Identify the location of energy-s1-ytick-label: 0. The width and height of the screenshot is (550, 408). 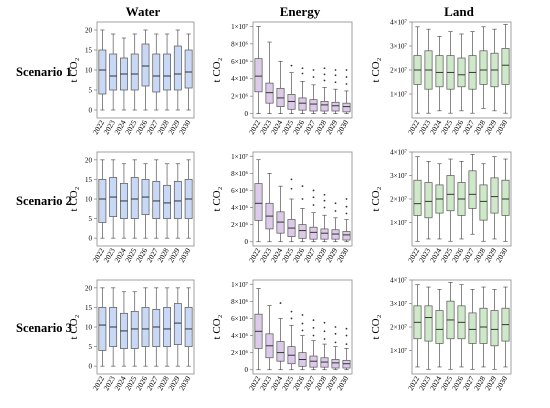
(247, 114).